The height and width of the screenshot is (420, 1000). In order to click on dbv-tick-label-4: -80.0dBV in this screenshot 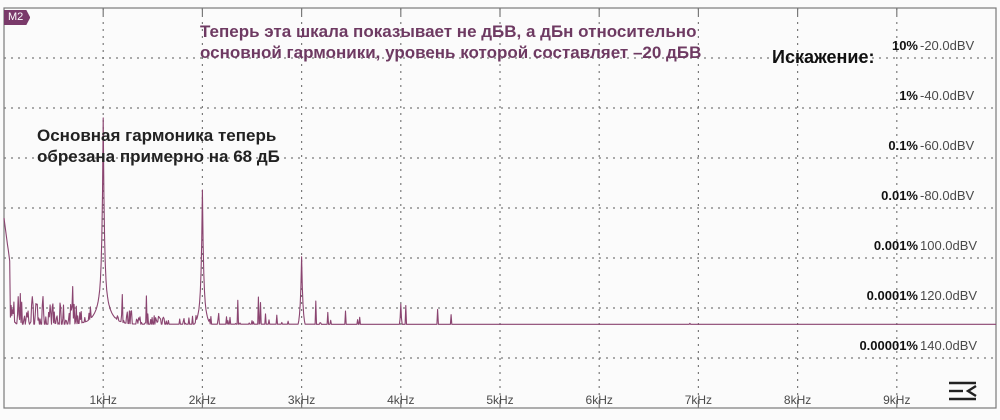, I will do `click(947, 195)`.